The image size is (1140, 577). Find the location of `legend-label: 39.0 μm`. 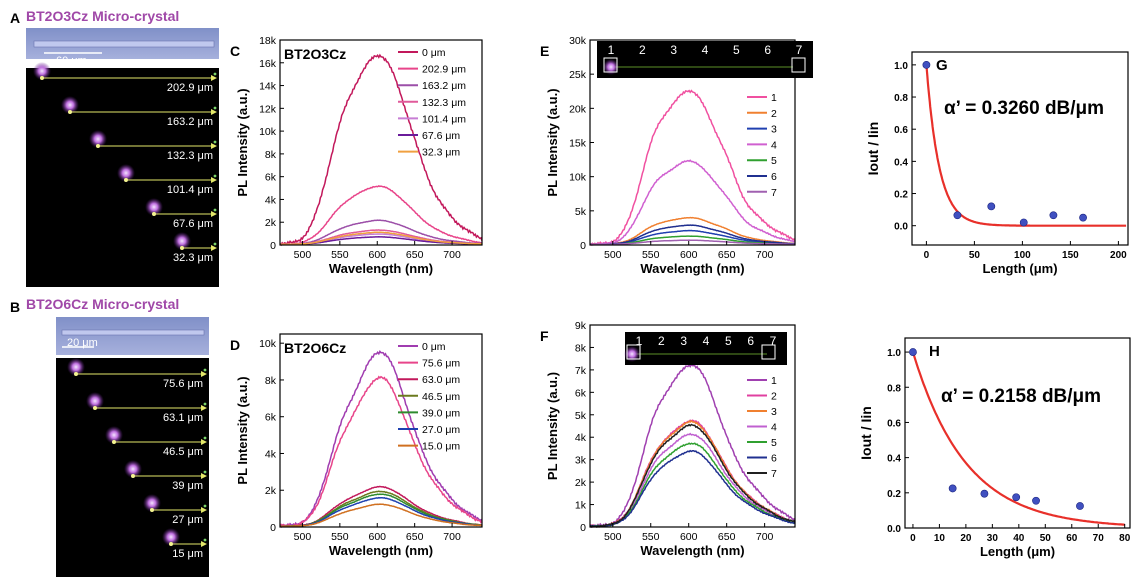

legend-label: 39.0 μm is located at coordinates (441, 413).